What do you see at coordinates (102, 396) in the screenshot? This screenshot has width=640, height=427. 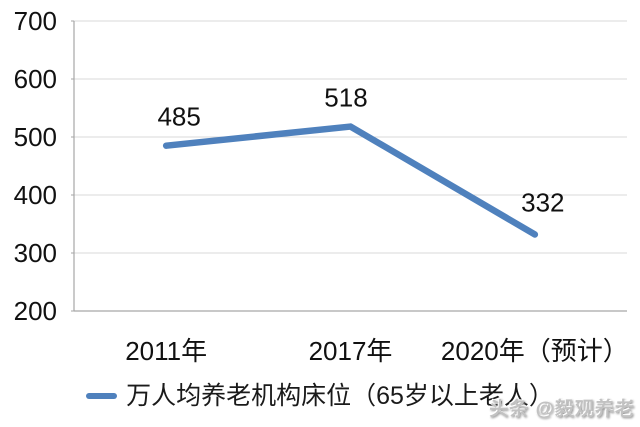 I see `legend-line-marker` at bounding box center [102, 396].